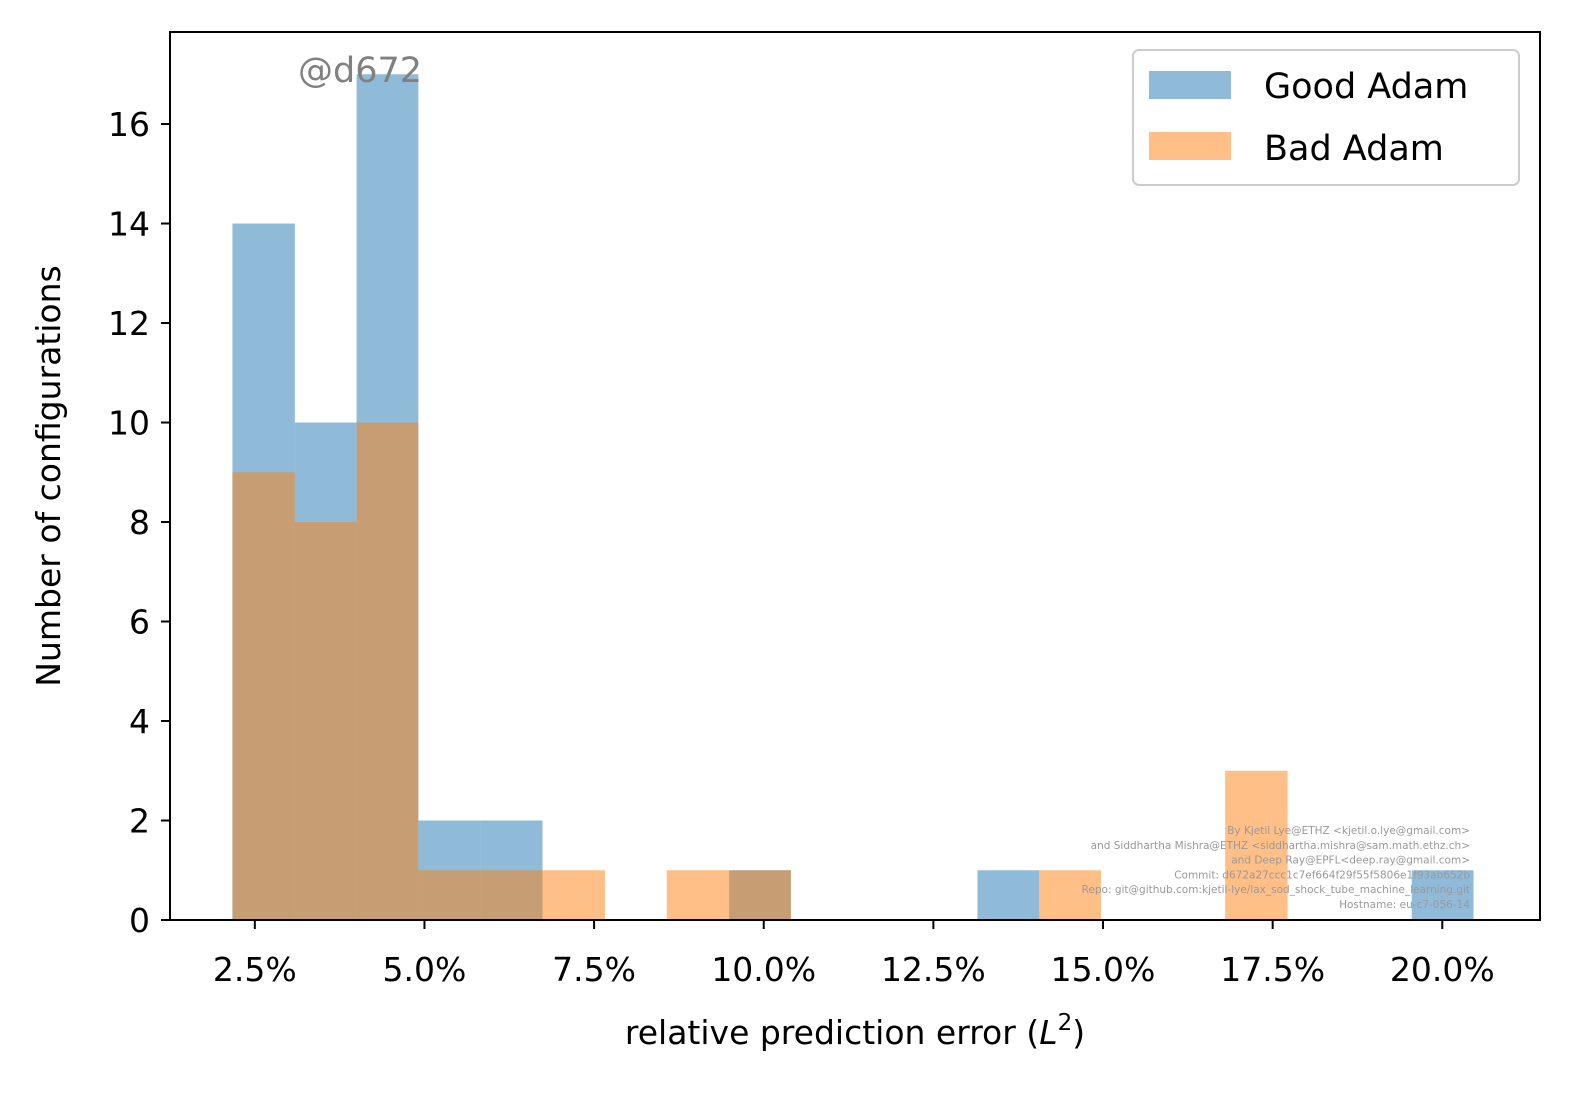 The image size is (1595, 1105). Describe the element at coordinates (360, 71) in the screenshot. I see `watermark: @d672` at that location.